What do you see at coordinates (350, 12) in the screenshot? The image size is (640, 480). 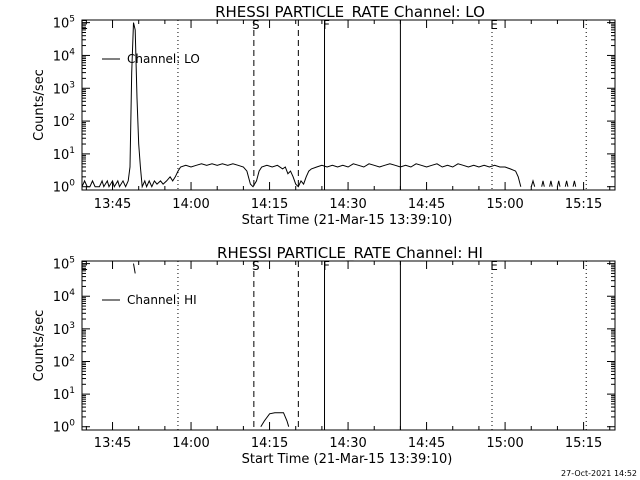 I see `chart-title: RHESSI PARTICLE_RATE Channel: LO` at bounding box center [350, 12].